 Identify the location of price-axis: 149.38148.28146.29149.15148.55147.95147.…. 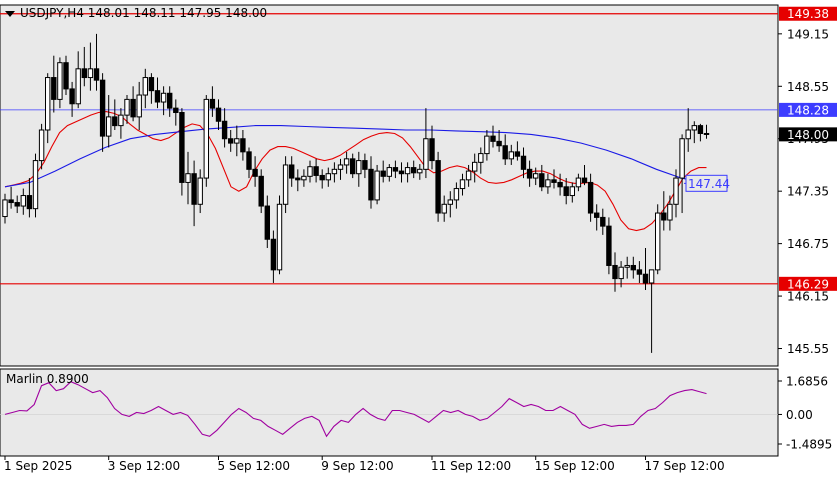
(807, 181).